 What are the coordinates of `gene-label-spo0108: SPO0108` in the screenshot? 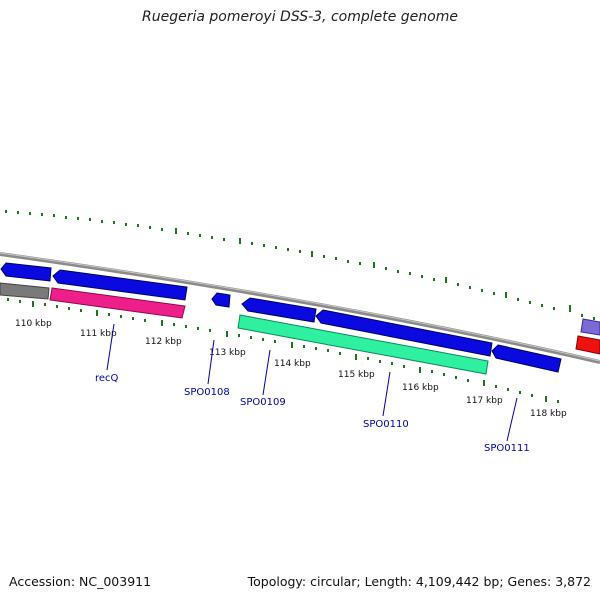 It's located at (207, 392).